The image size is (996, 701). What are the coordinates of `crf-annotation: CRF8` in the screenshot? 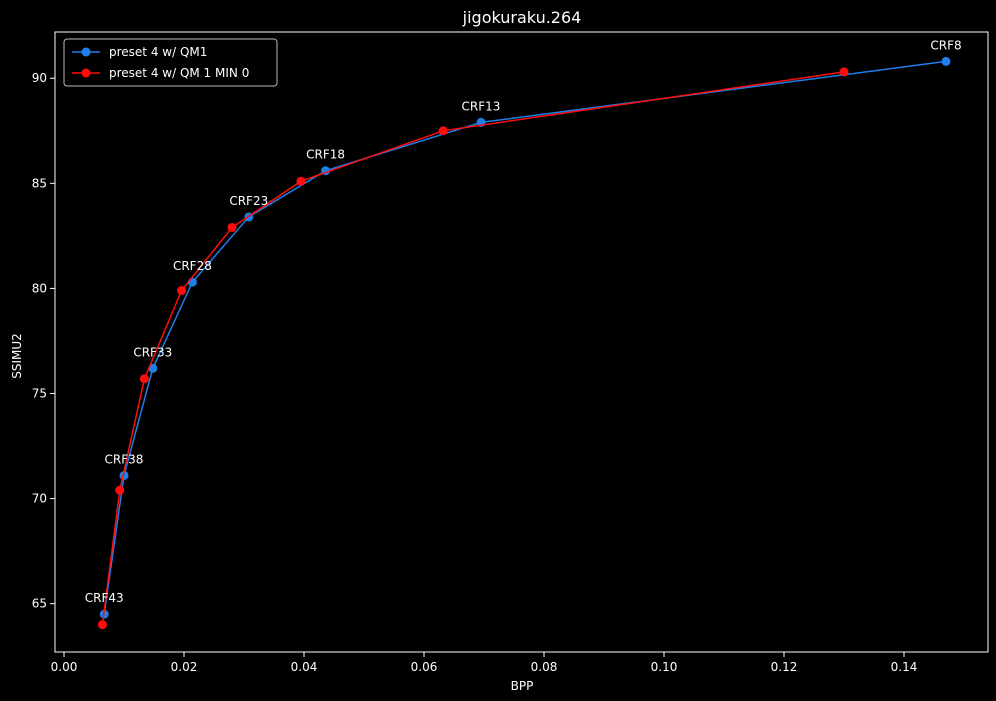 It's located at (945, 45).